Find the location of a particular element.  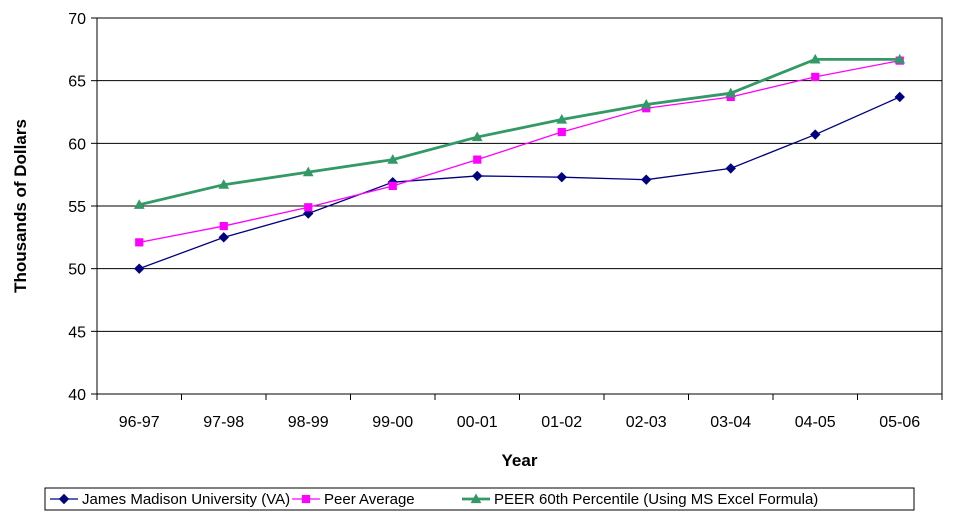

y-tick-label: 65 is located at coordinates (77, 82).